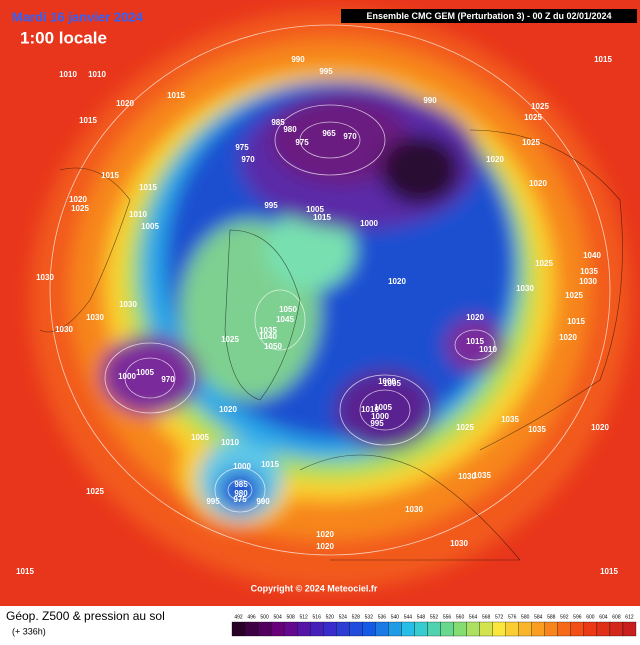  Describe the element at coordinates (447, 617) in the screenshot. I see `scale-label: 556` at that location.